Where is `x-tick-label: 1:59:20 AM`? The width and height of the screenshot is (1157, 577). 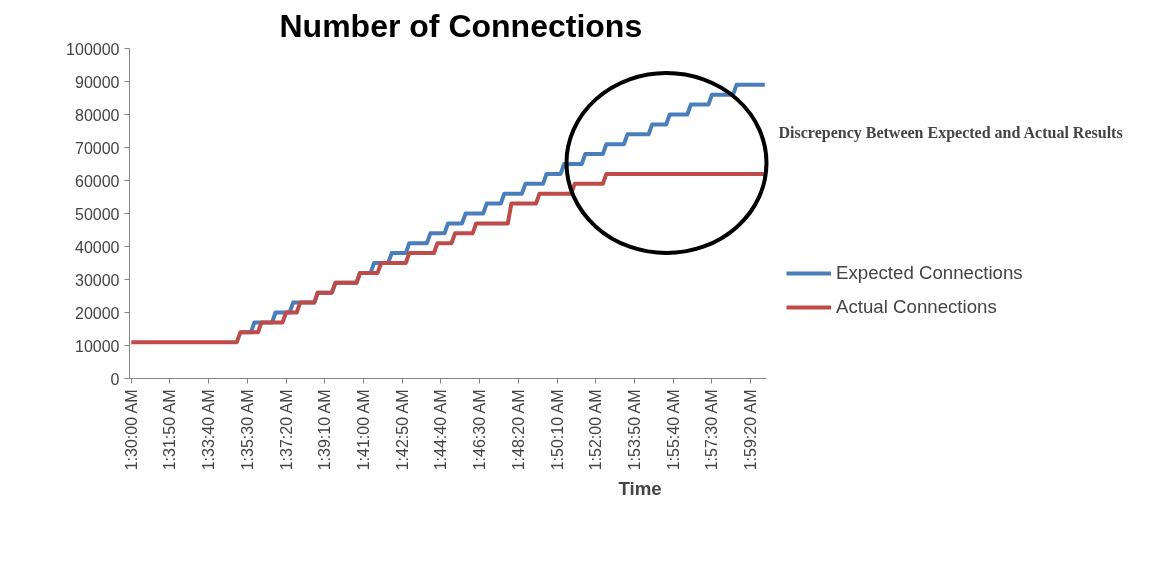
x-tick-label: 1:59:20 AM is located at coordinates (751, 430).